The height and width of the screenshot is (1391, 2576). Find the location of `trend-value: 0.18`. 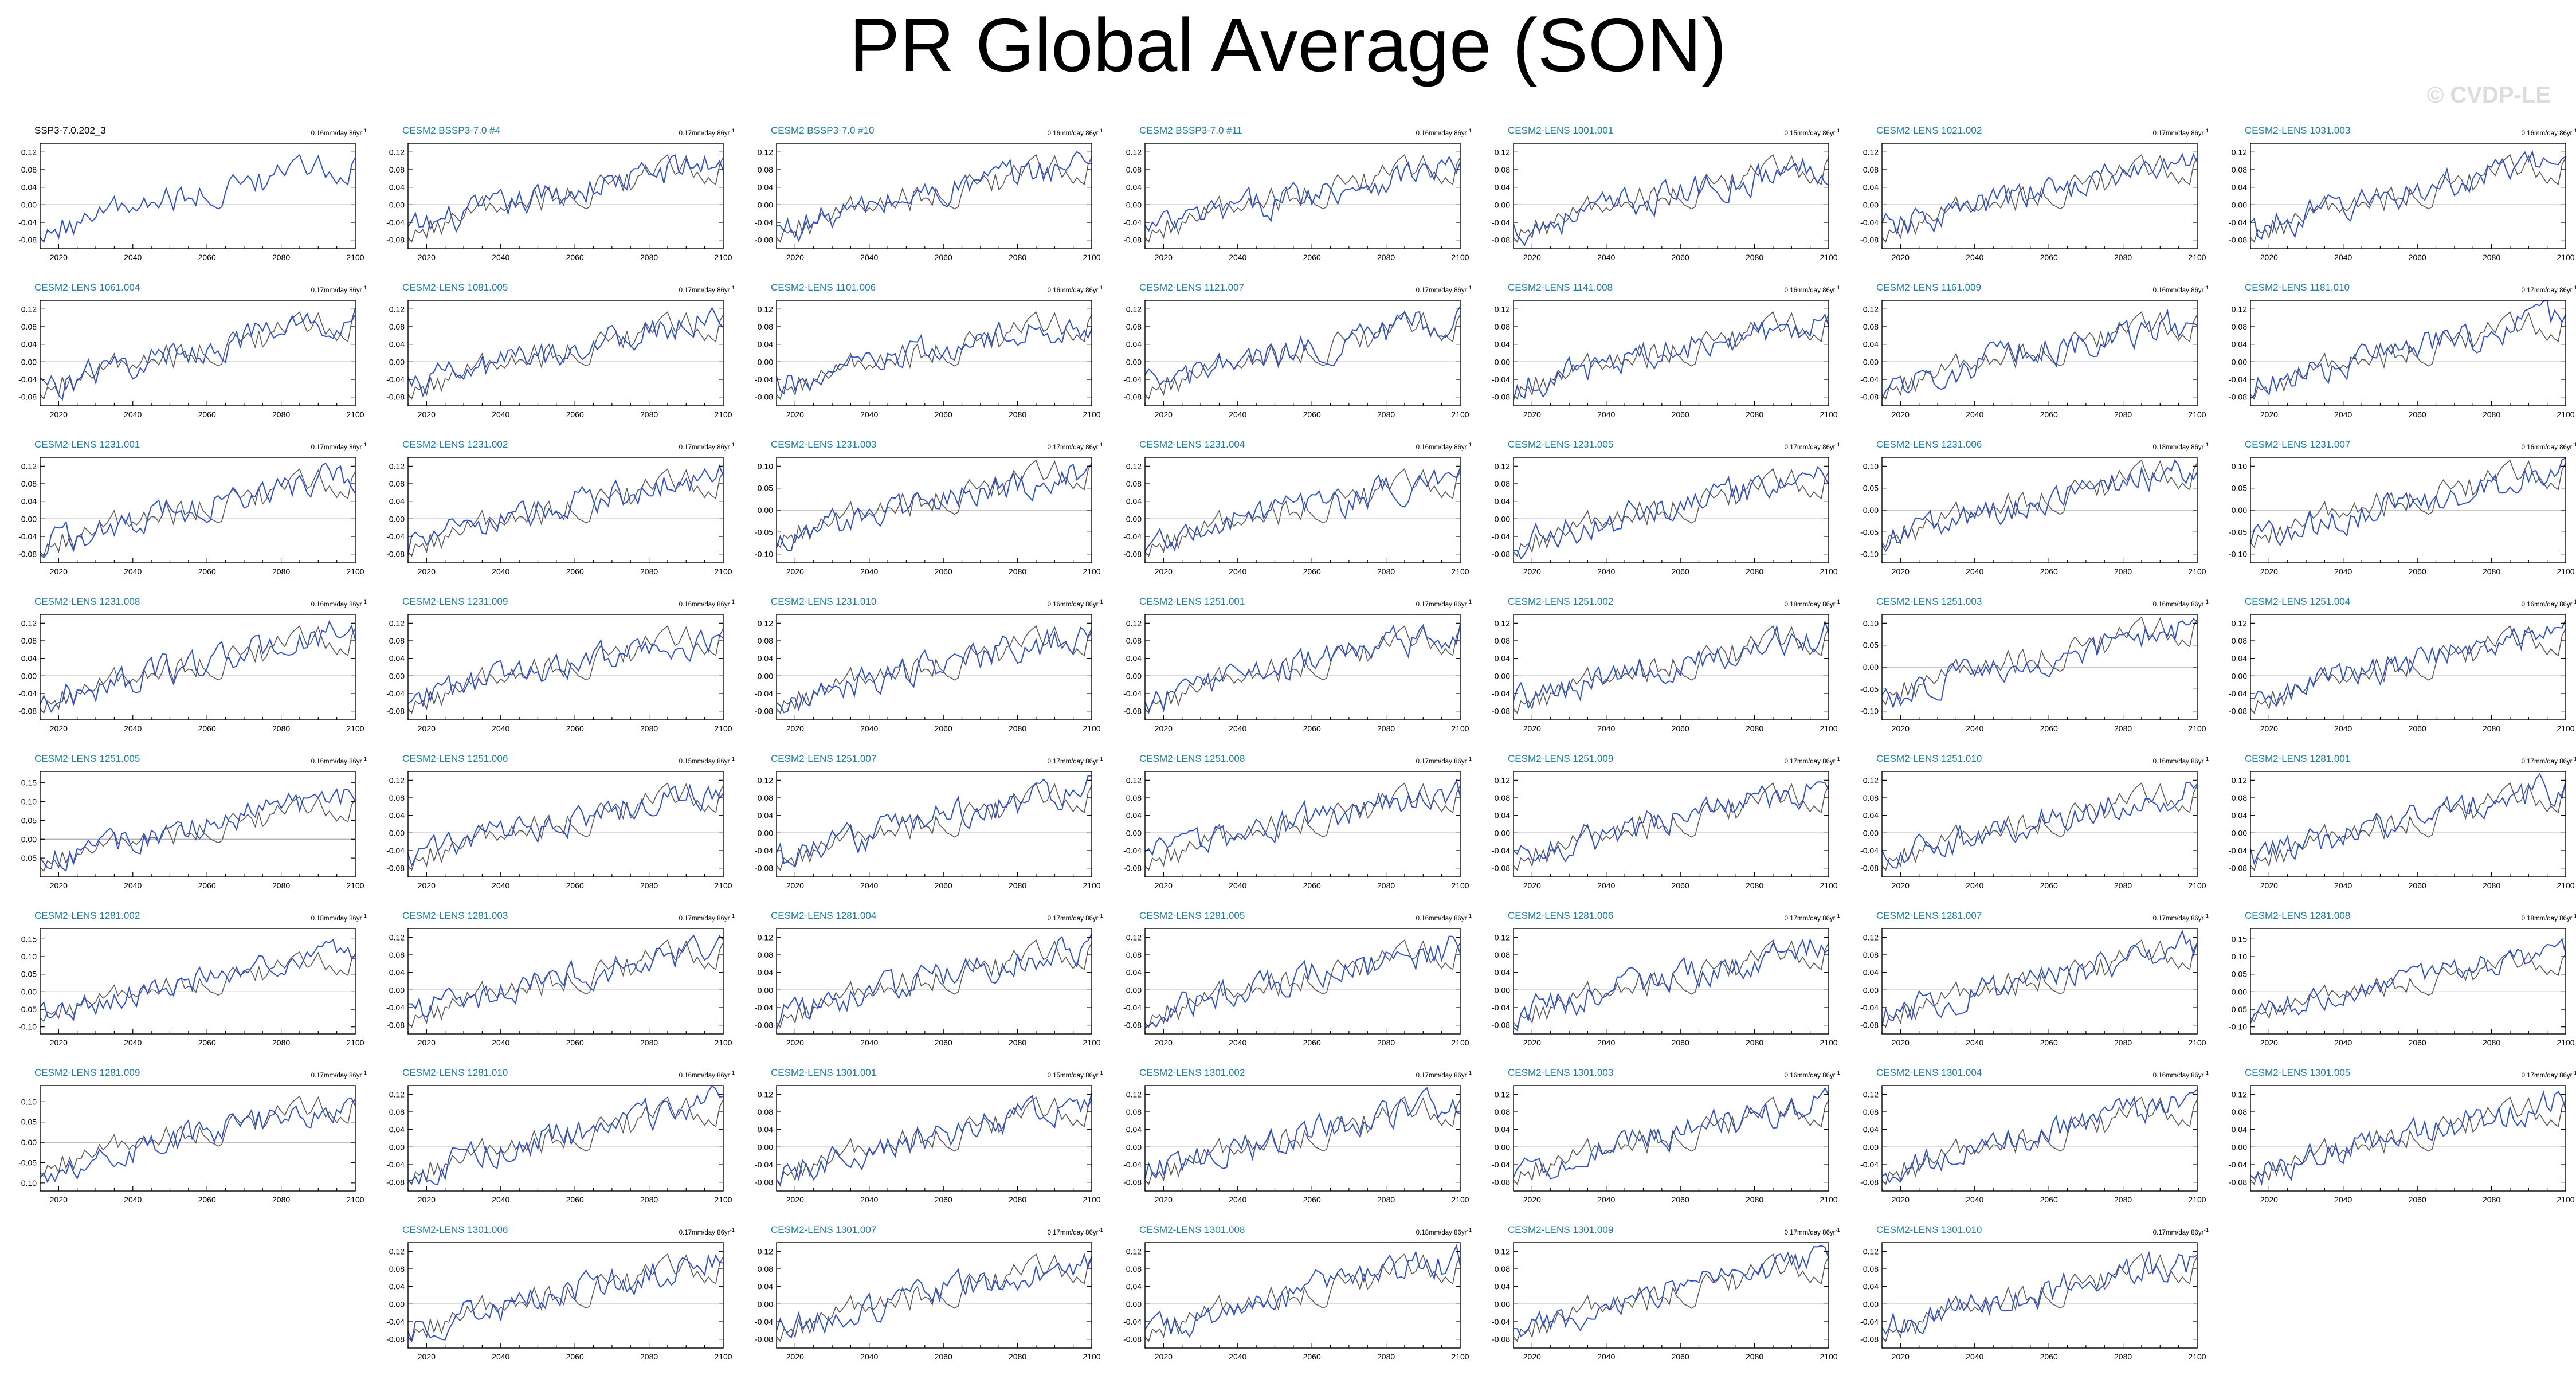

trend-value: 0.18 is located at coordinates (317, 918).